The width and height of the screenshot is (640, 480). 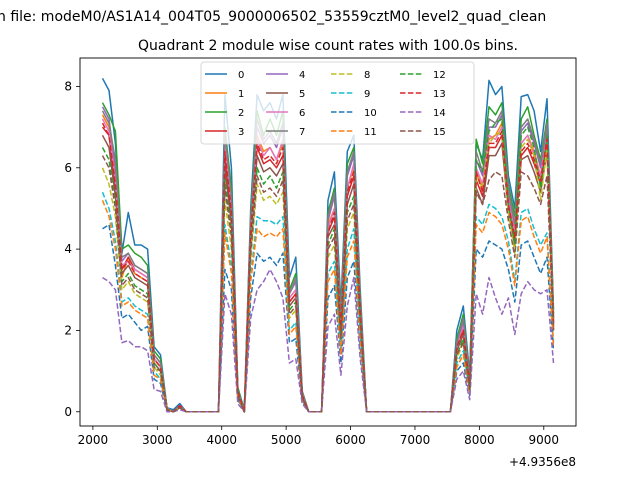 I want to click on legend-label-7: 7, so click(x=302, y=132).